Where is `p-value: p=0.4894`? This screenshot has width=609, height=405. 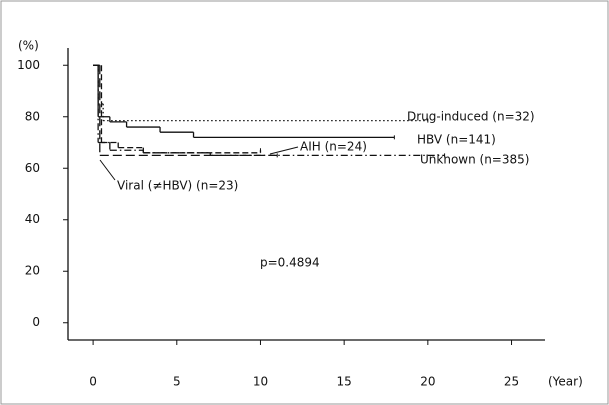
p-value: p=0.4894 is located at coordinates (290, 263).